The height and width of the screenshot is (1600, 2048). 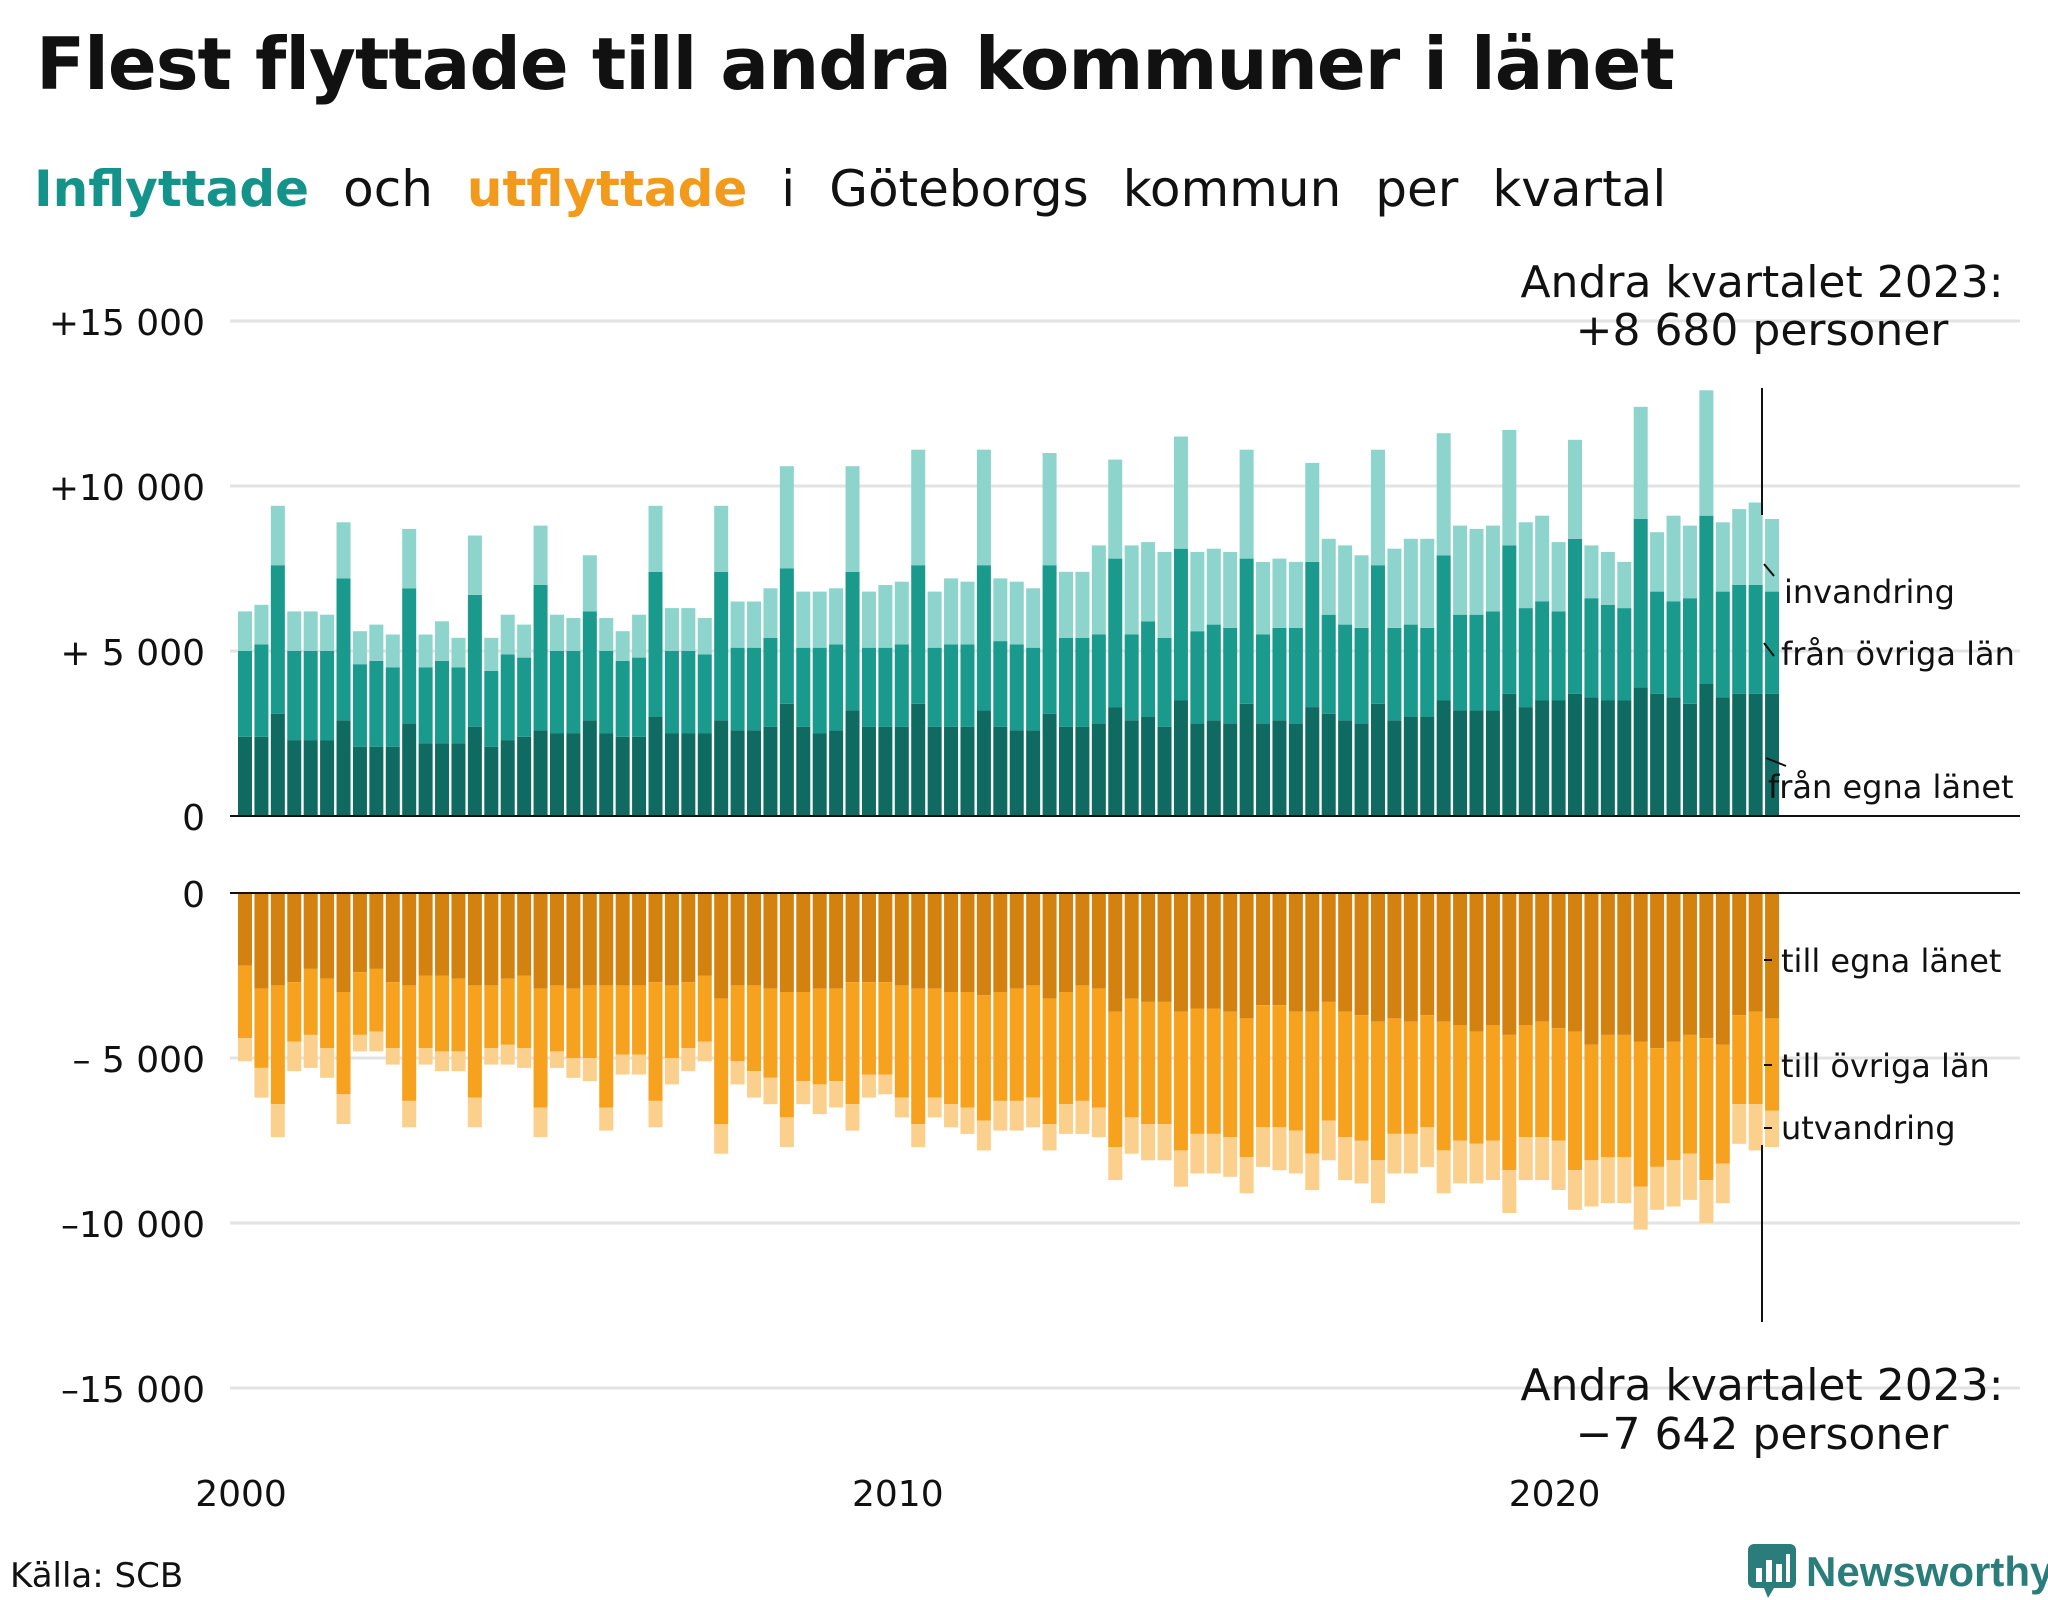 I want to click on series-label-till-egna-lanet: till egna länet, so click(x=1891, y=961).